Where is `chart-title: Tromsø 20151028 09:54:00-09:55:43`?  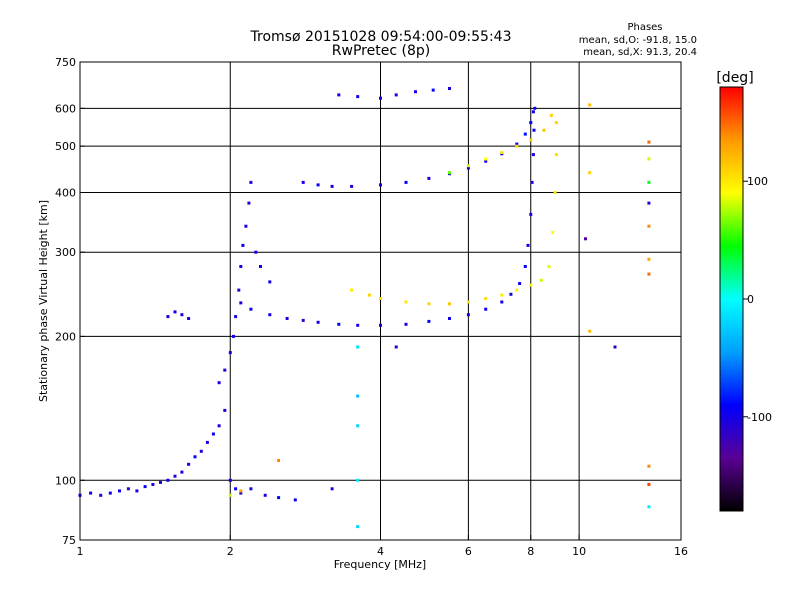 chart-title: Tromsø 20151028 09:54:00-09:55:43 is located at coordinates (381, 37).